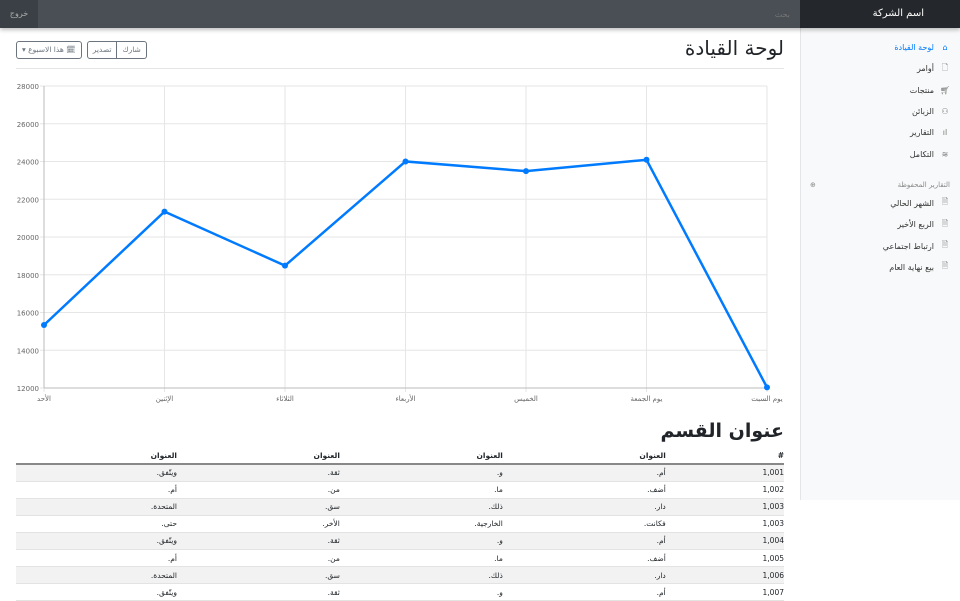 The width and height of the screenshot is (960, 601). Describe the element at coordinates (102, 50) in the screenshot. I see `export-button: تصدير` at that location.